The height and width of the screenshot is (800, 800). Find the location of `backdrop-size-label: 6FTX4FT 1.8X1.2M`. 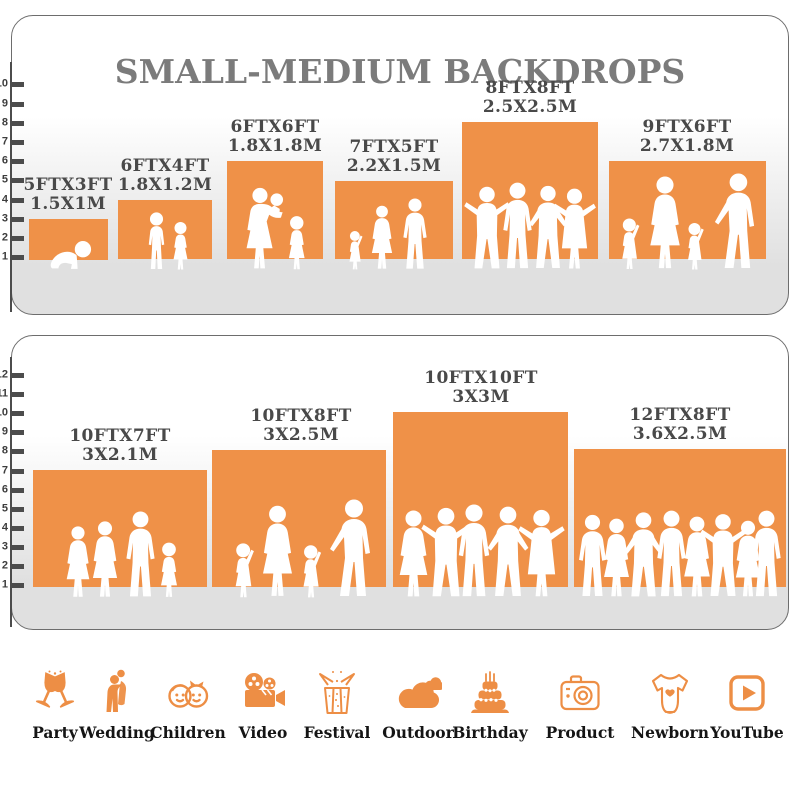

backdrop-size-label: 6FTX4FT 1.8X1.2M is located at coordinates (165, 175).